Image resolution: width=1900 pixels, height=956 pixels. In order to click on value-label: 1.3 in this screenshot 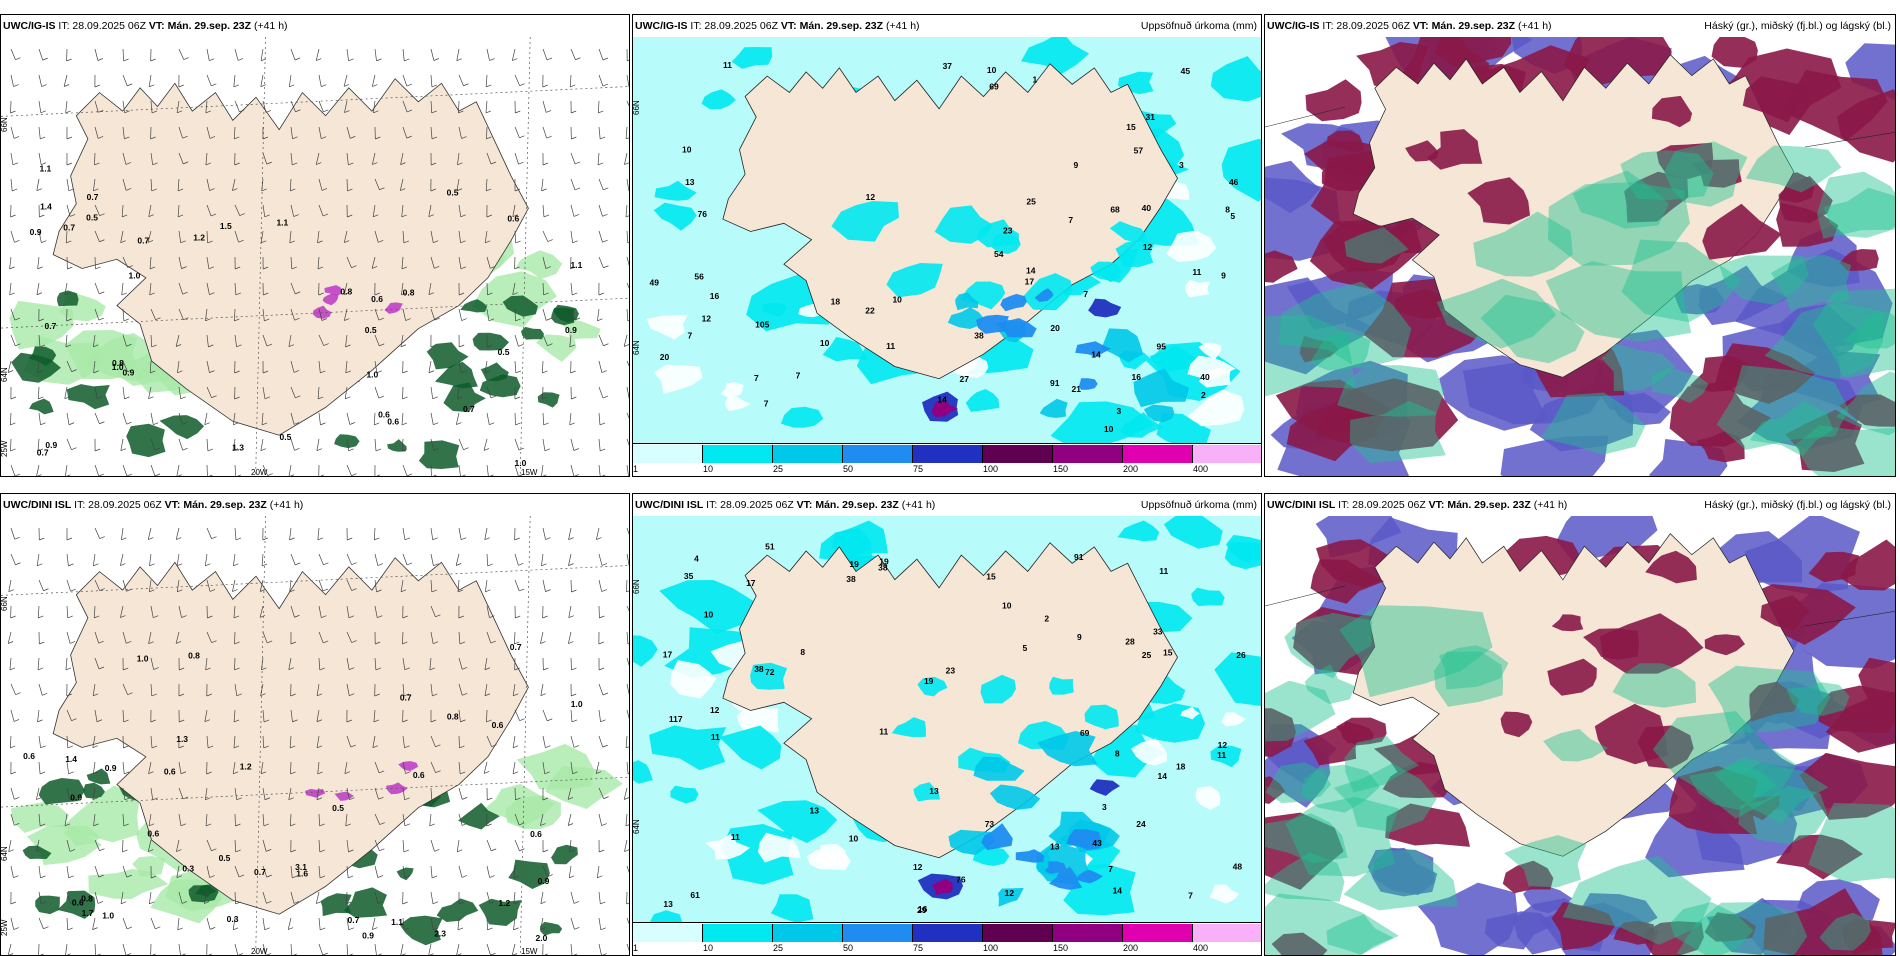, I will do `click(238, 448)`.